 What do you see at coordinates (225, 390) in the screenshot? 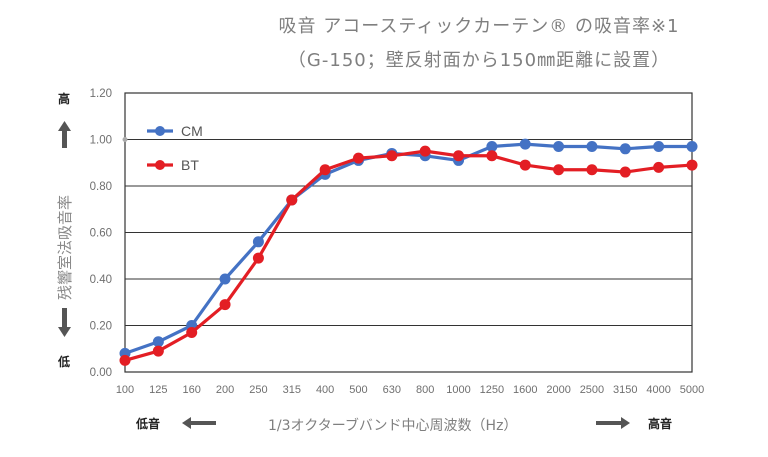
I see `x-tick-label: 200` at bounding box center [225, 390].